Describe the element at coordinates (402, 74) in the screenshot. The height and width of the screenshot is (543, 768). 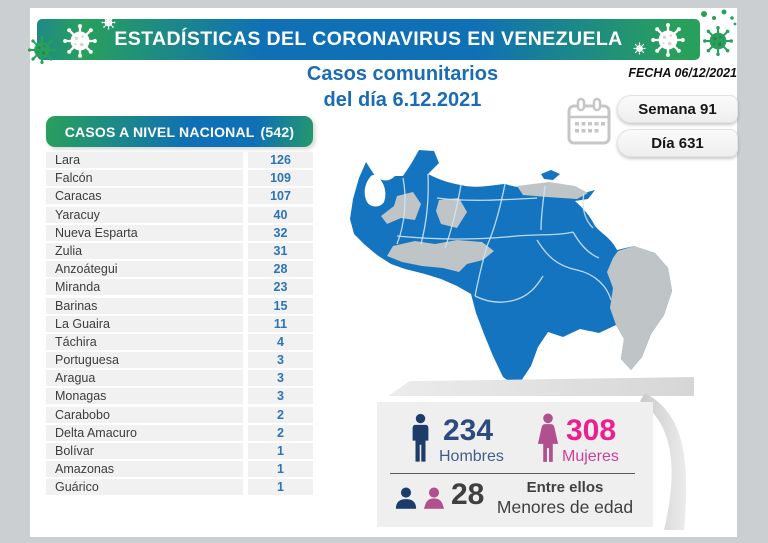
I see `subtitle-line1: Casos comunitarios` at that location.